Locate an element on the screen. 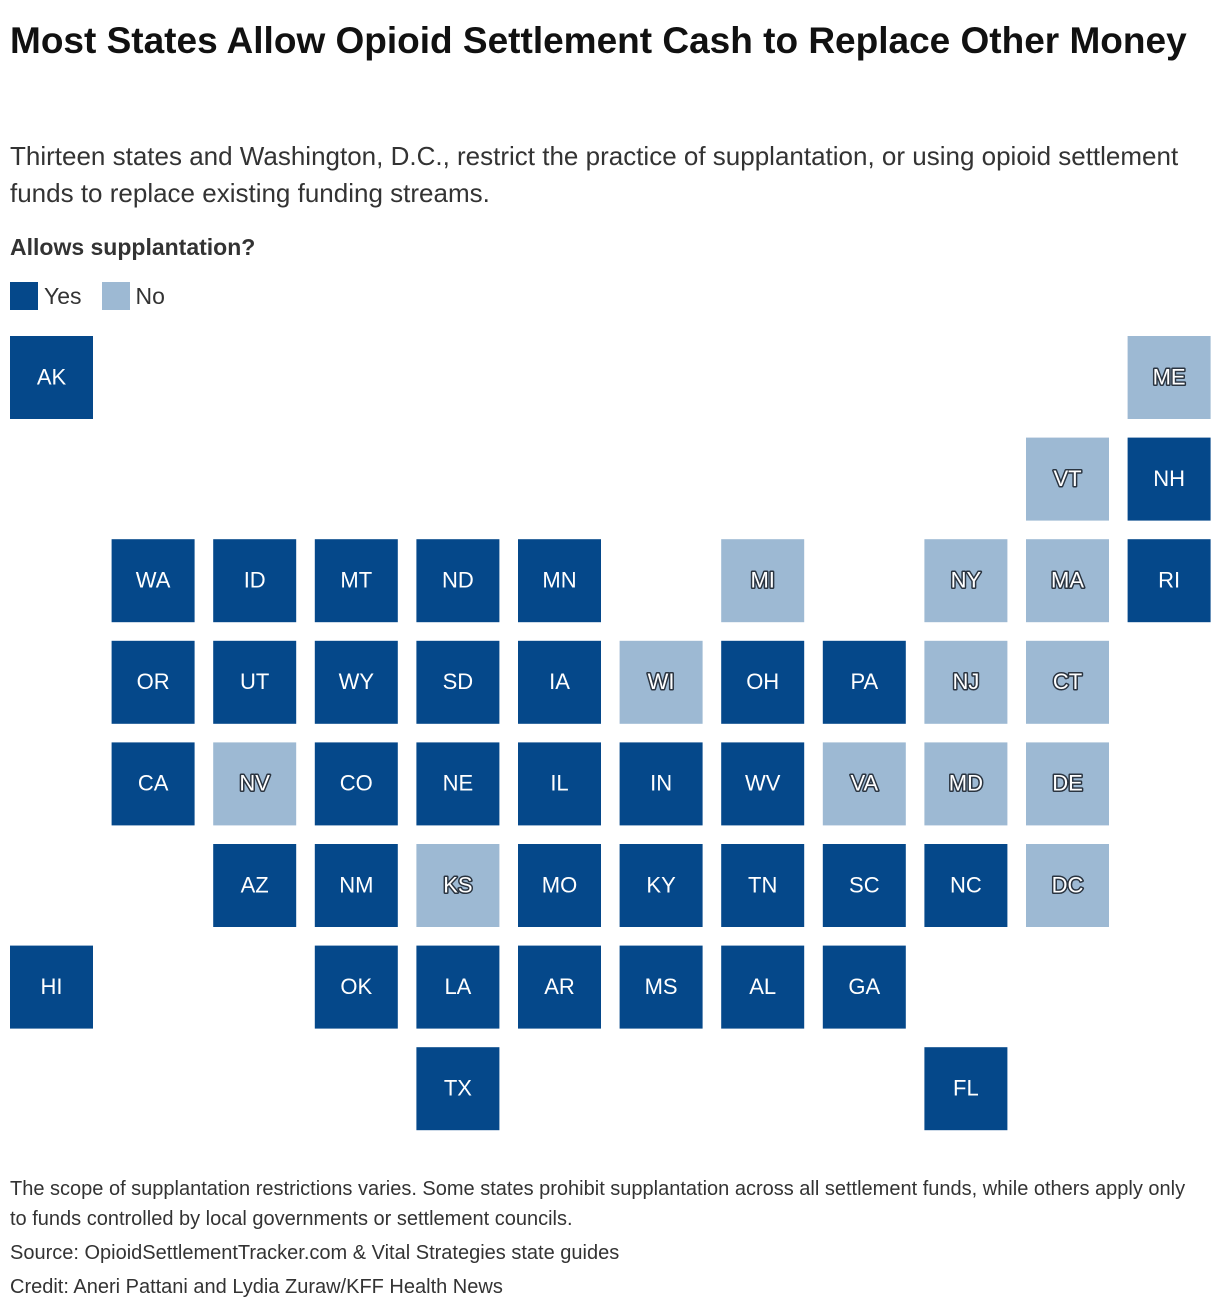 Image resolution: width=1220 pixels, height=1312 pixels. state-label: RI is located at coordinates (1169, 580).